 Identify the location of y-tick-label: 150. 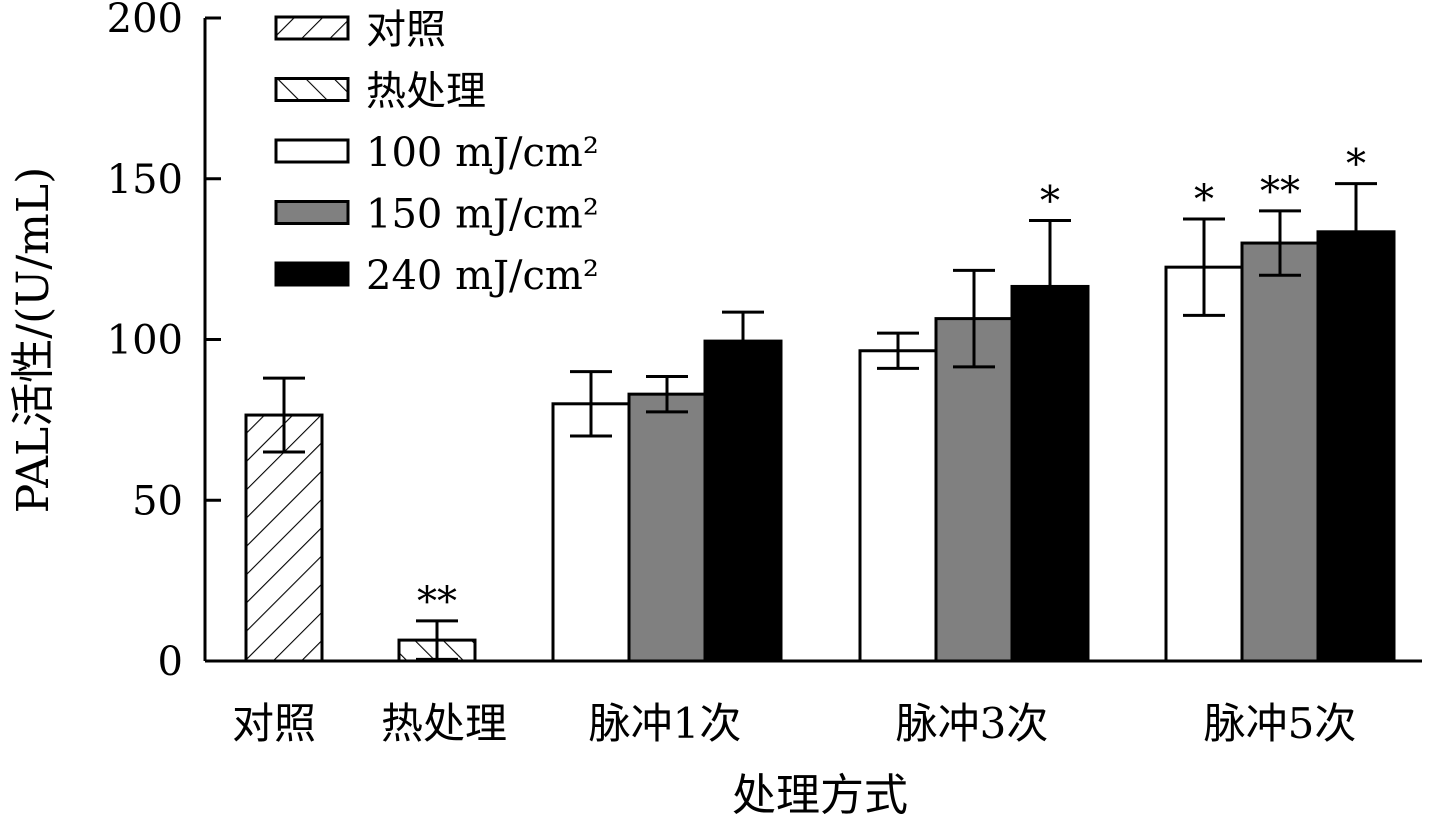
(145, 180).